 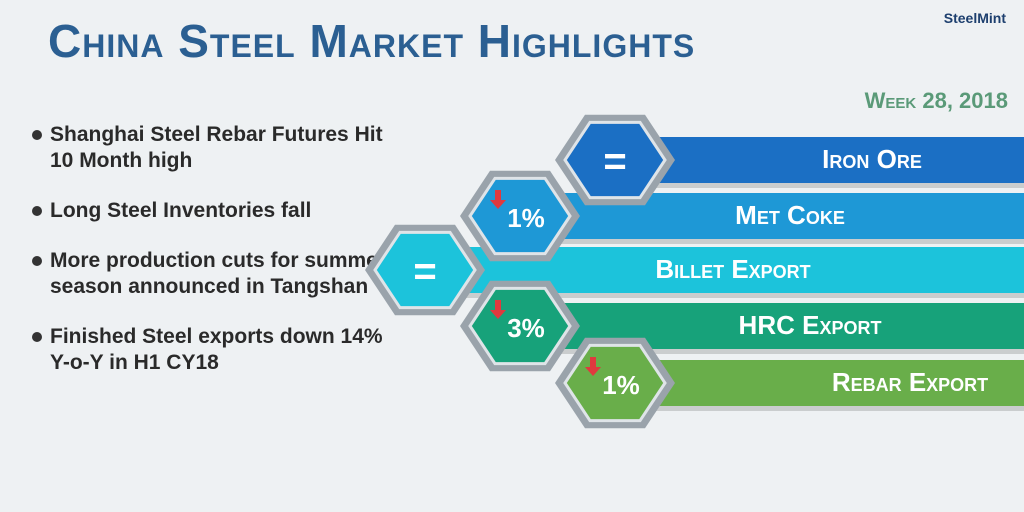 I want to click on week-label: Week 28, 2018, so click(x=936, y=100).